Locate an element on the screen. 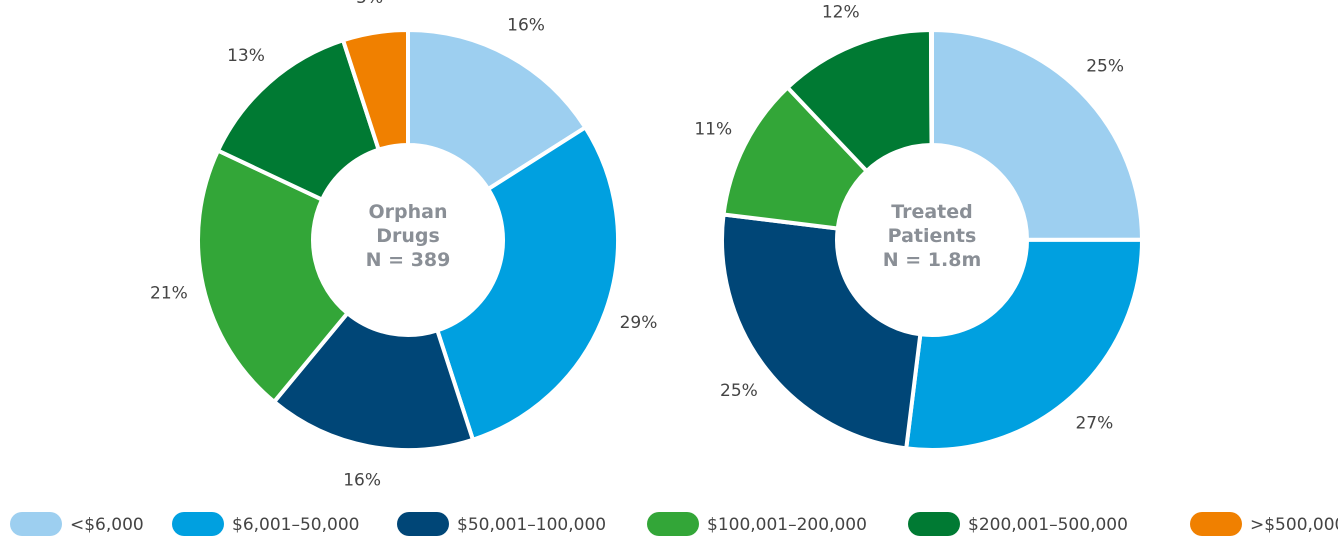  legend-label: $50,001–100,000 is located at coordinates (531, 525).